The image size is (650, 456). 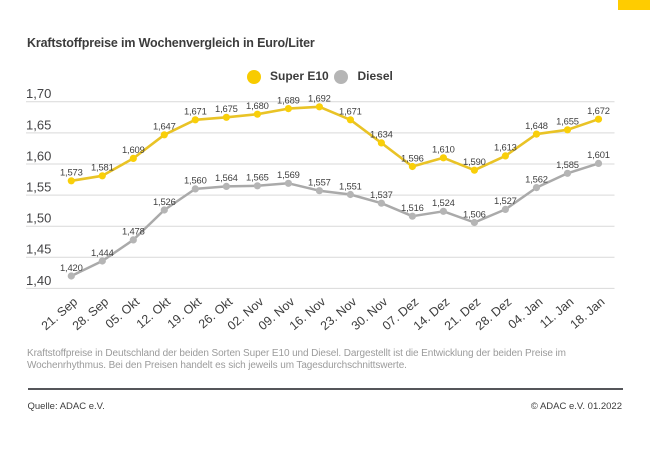 What do you see at coordinates (102, 252) in the screenshot?
I see `svg-text: 1,444` at bounding box center [102, 252].